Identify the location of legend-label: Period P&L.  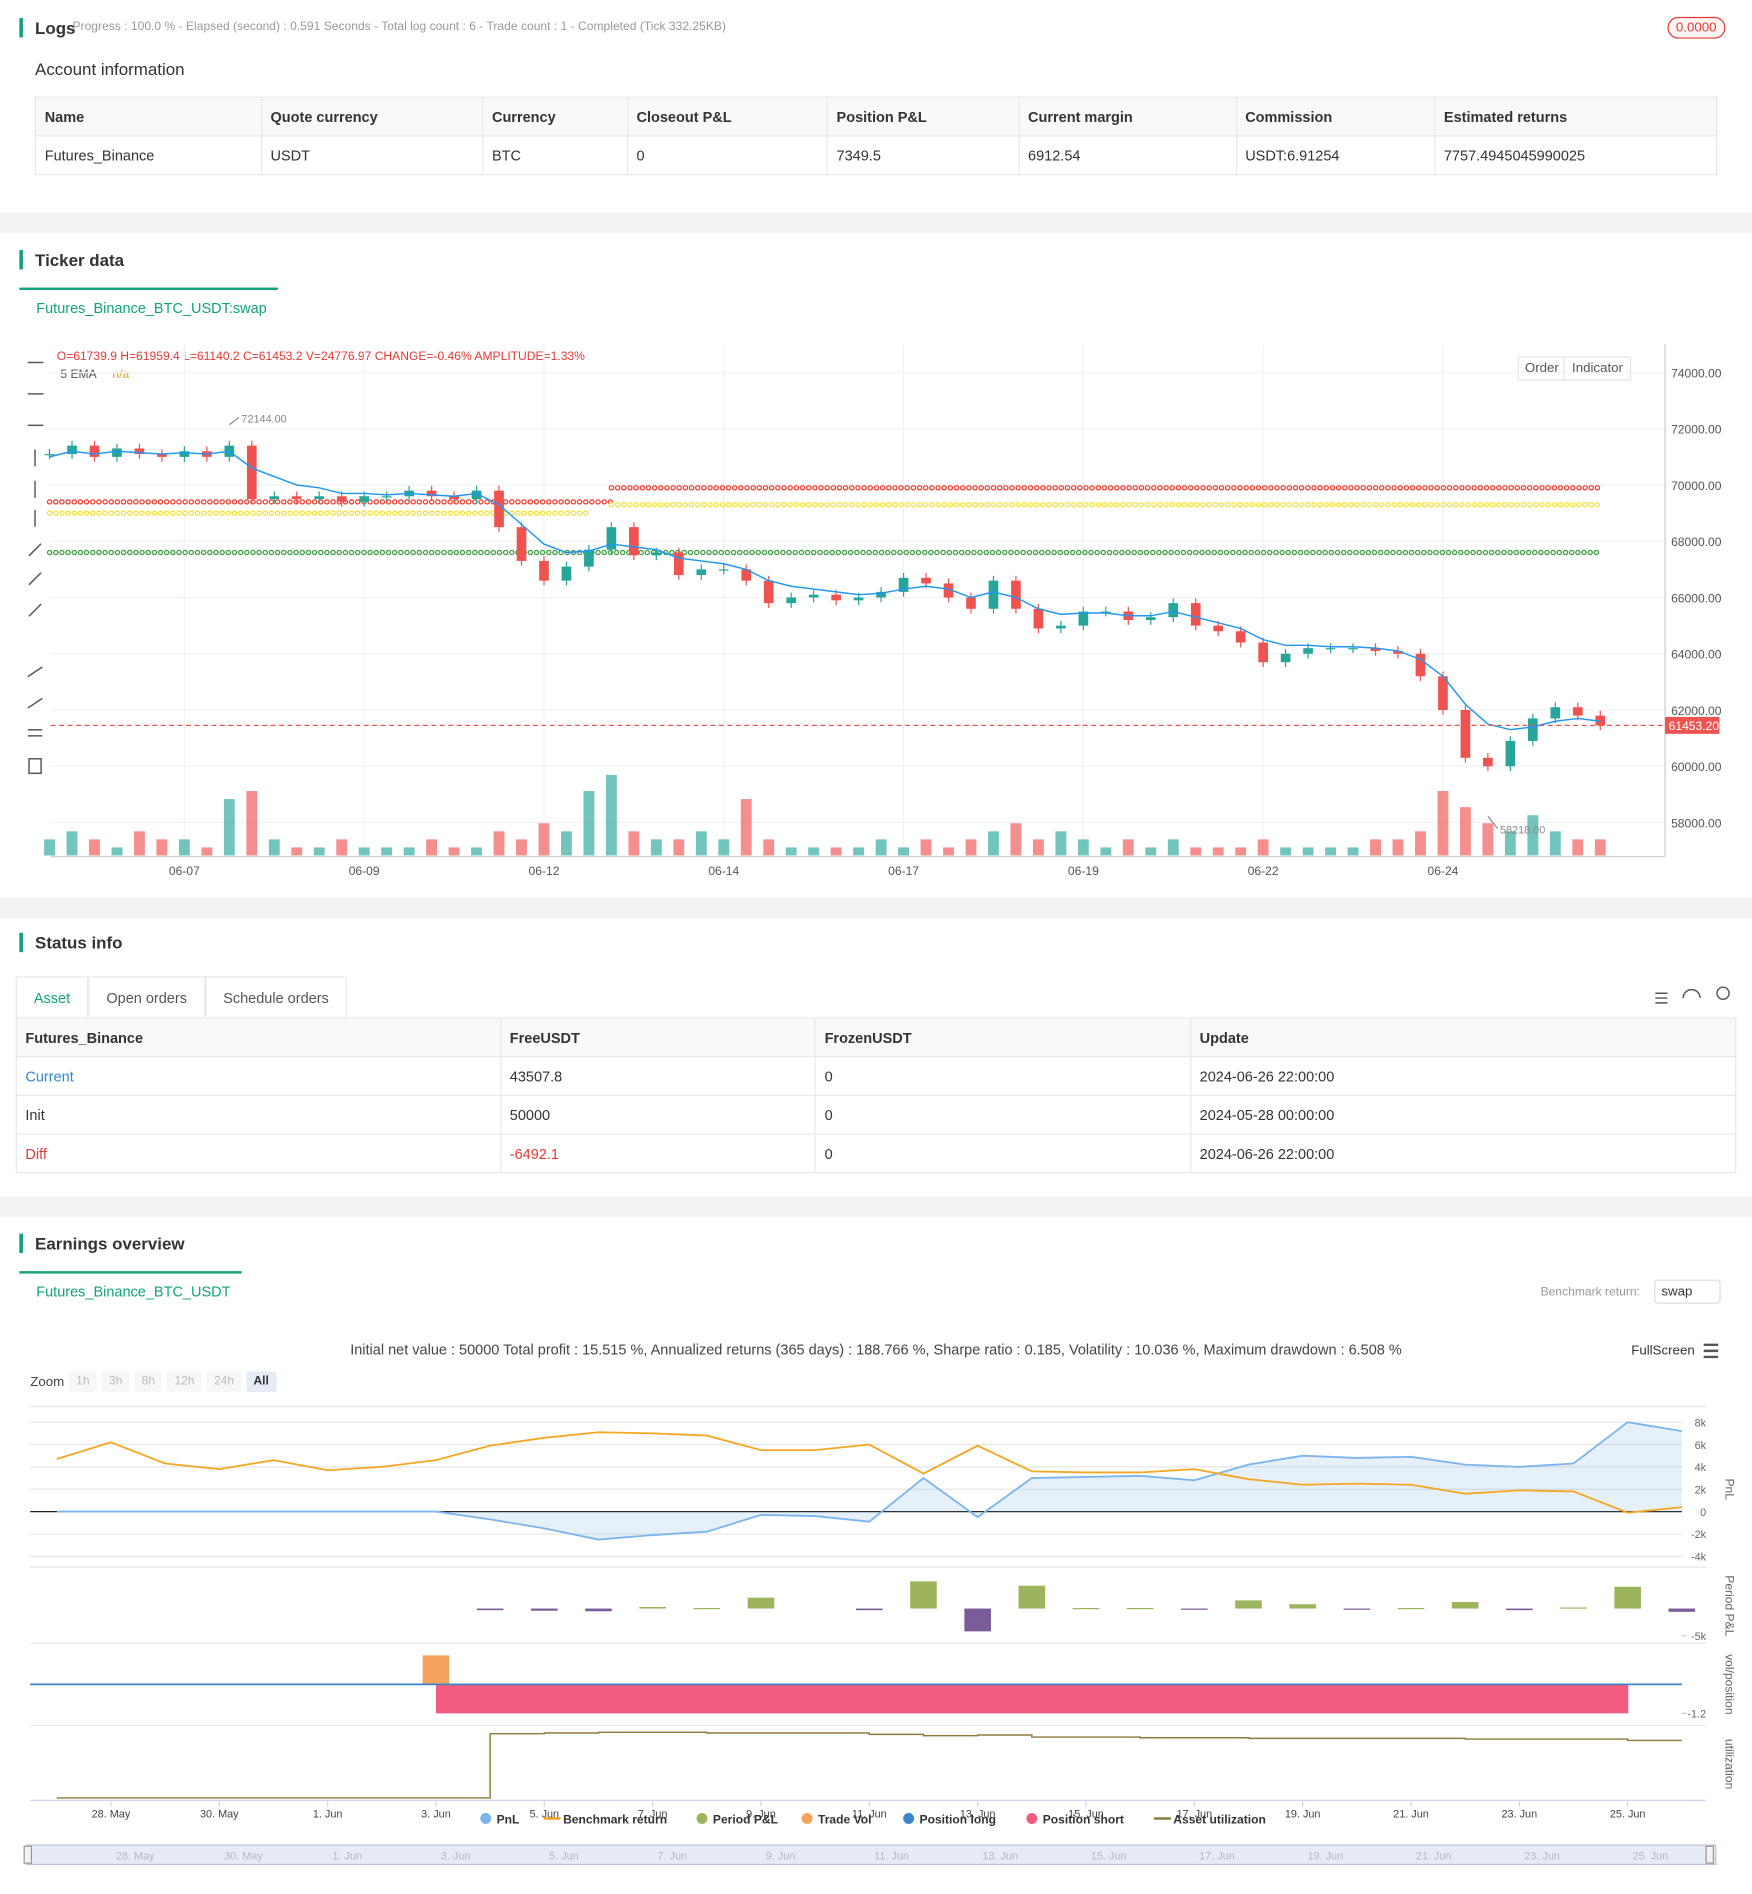
(745, 1819).